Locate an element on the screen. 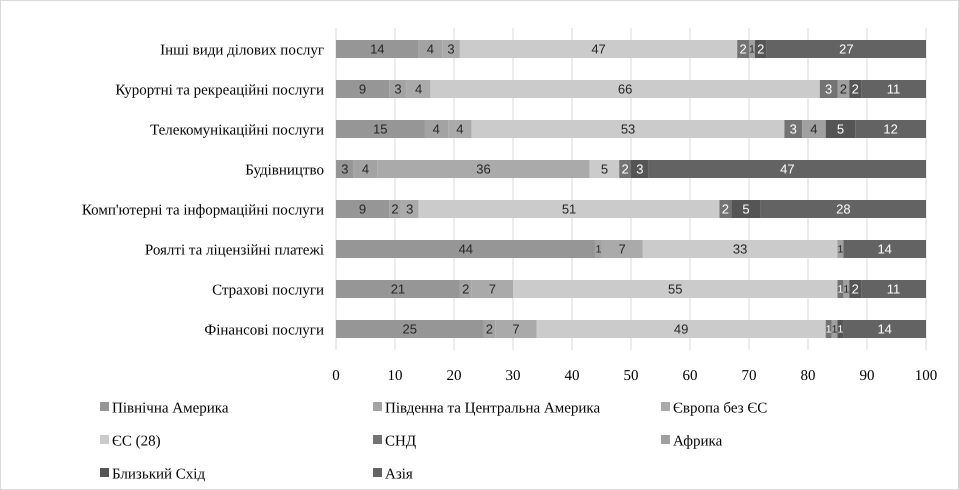 The height and width of the screenshot is (490, 959). legend-label: Південна та Центральна Америка is located at coordinates (492, 408).